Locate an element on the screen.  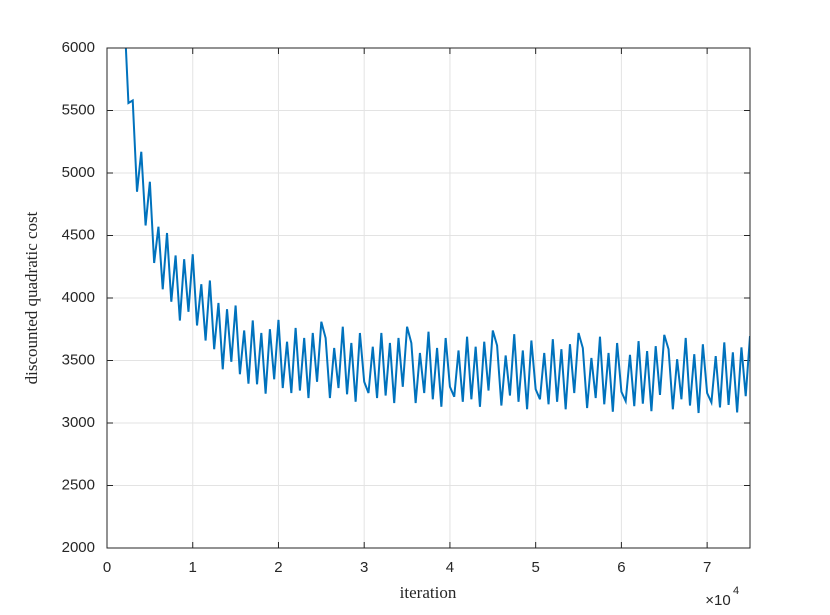
x-tick-label: 4 is located at coordinates (450, 567).